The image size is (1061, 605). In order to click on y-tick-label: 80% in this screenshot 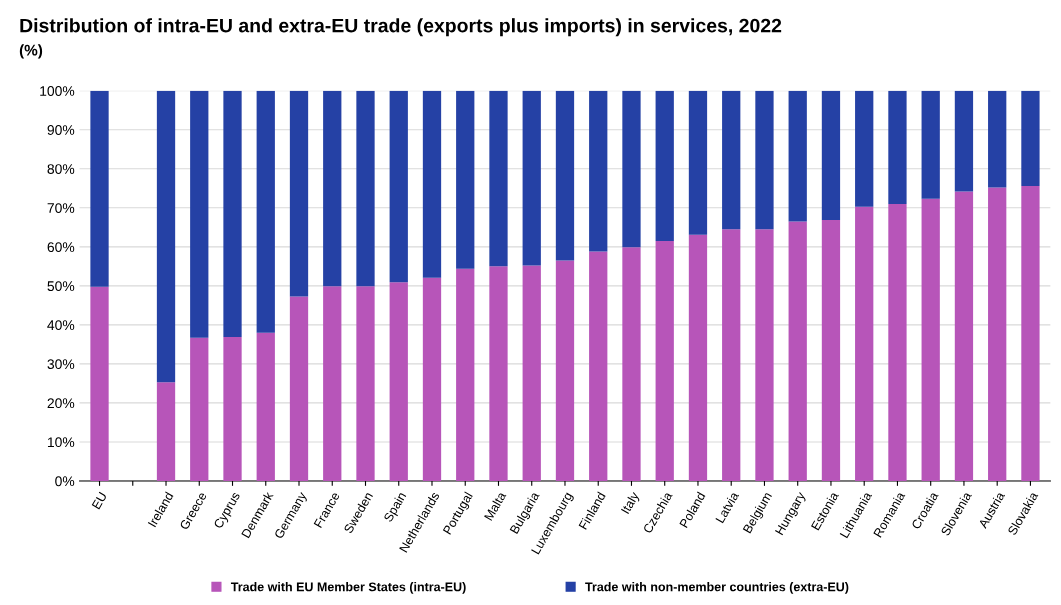, I will do `click(61, 169)`.